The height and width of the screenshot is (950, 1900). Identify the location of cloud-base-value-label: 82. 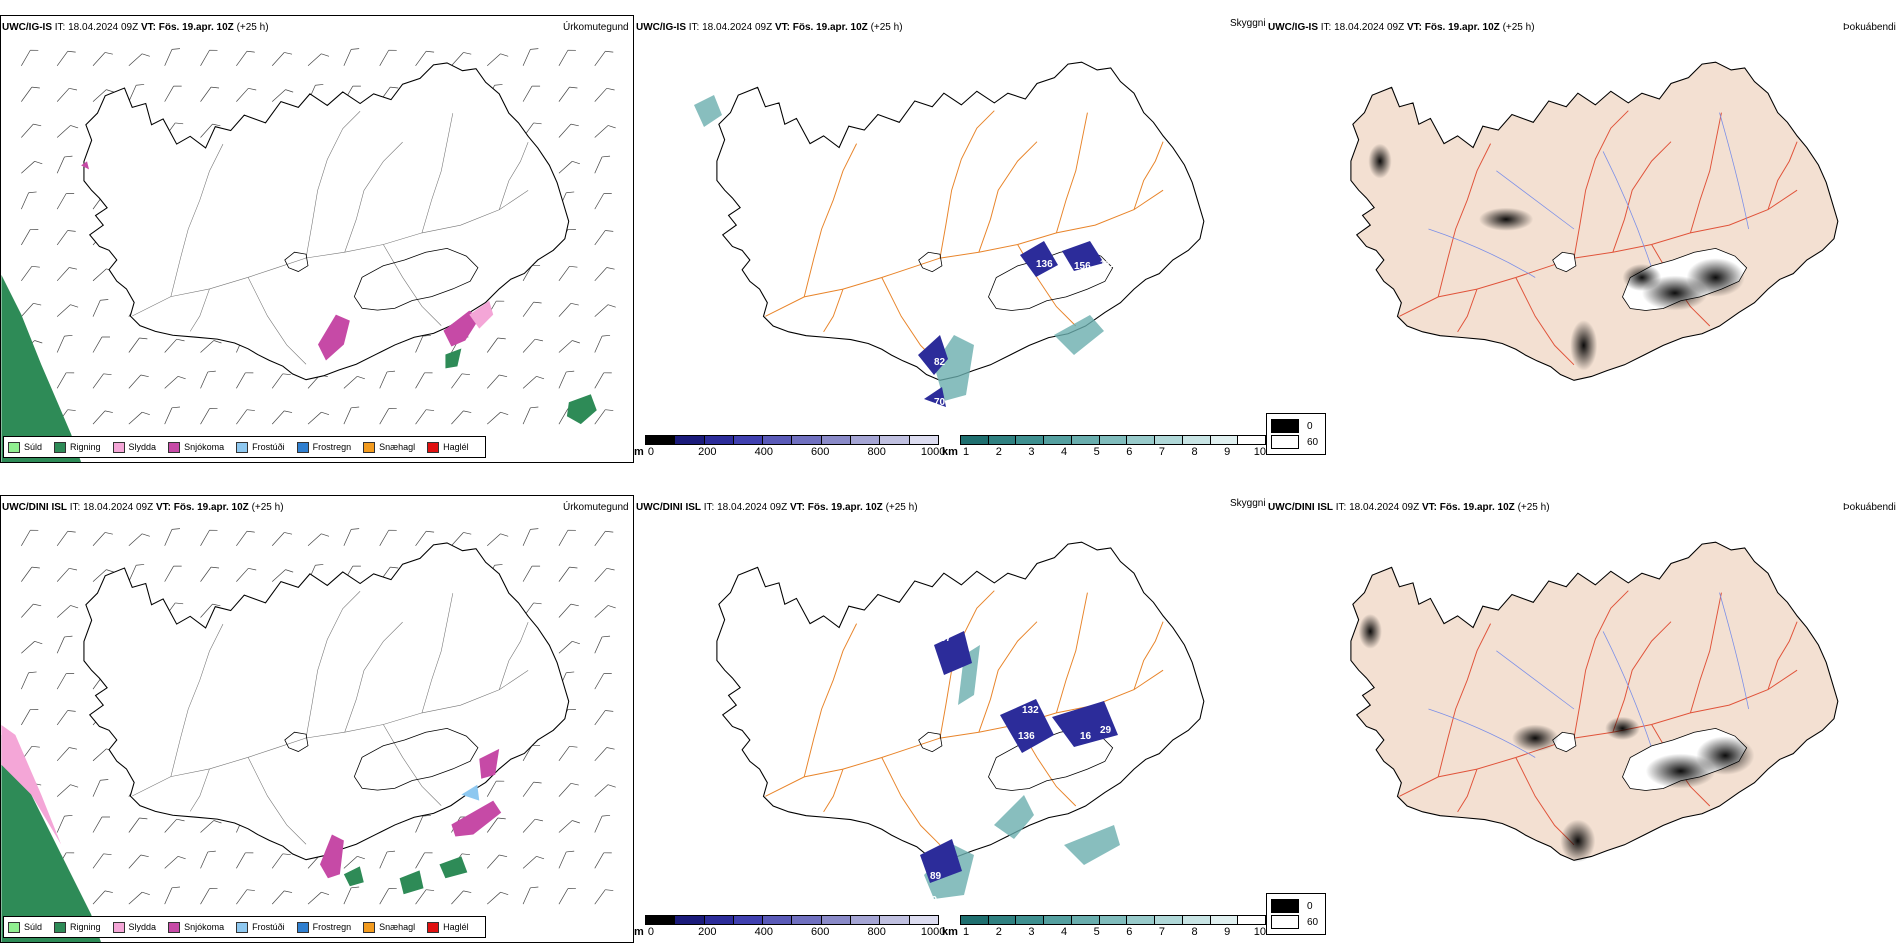
(940, 362).